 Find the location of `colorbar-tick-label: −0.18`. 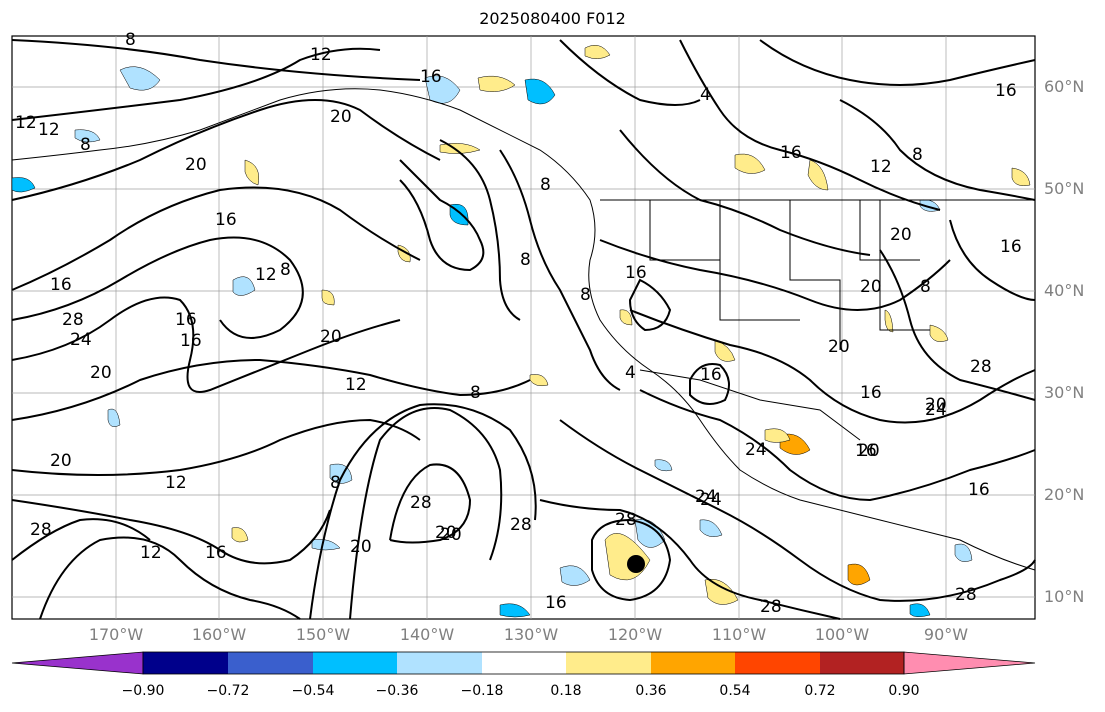

colorbar-tick-label: −0.18 is located at coordinates (482, 691).